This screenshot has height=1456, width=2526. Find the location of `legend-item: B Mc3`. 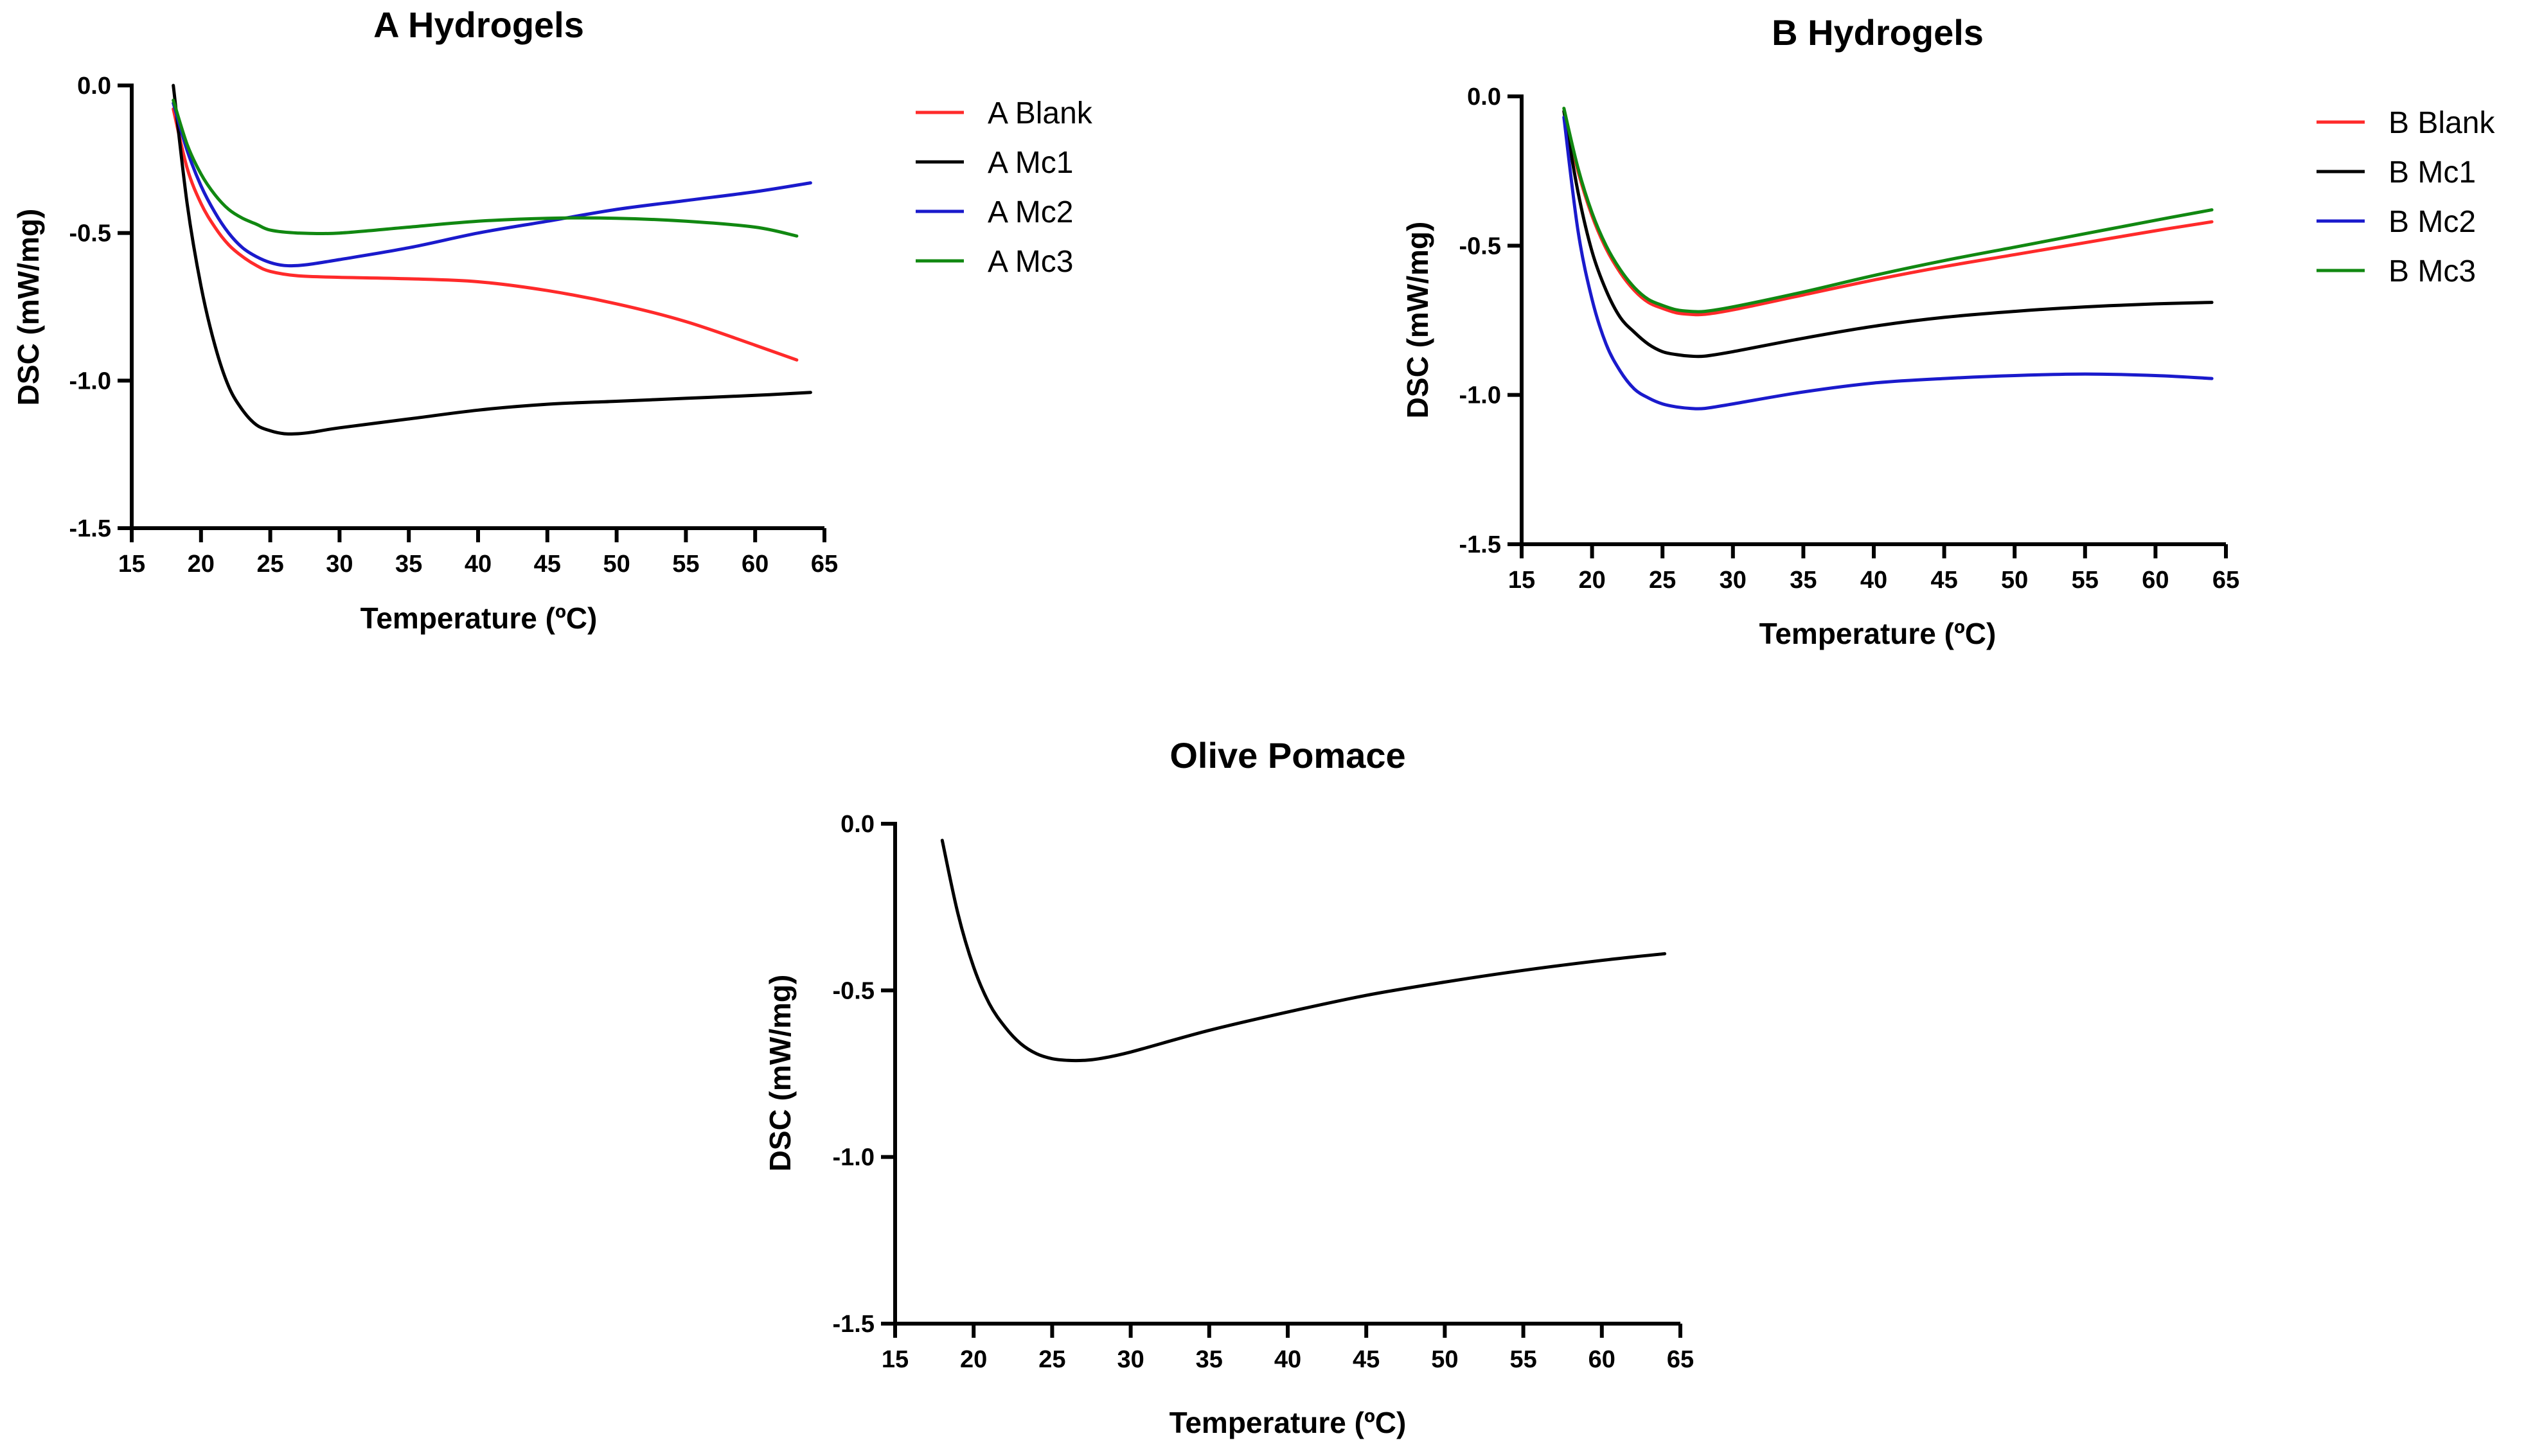

legend-item: B Mc3 is located at coordinates (2397, 271).